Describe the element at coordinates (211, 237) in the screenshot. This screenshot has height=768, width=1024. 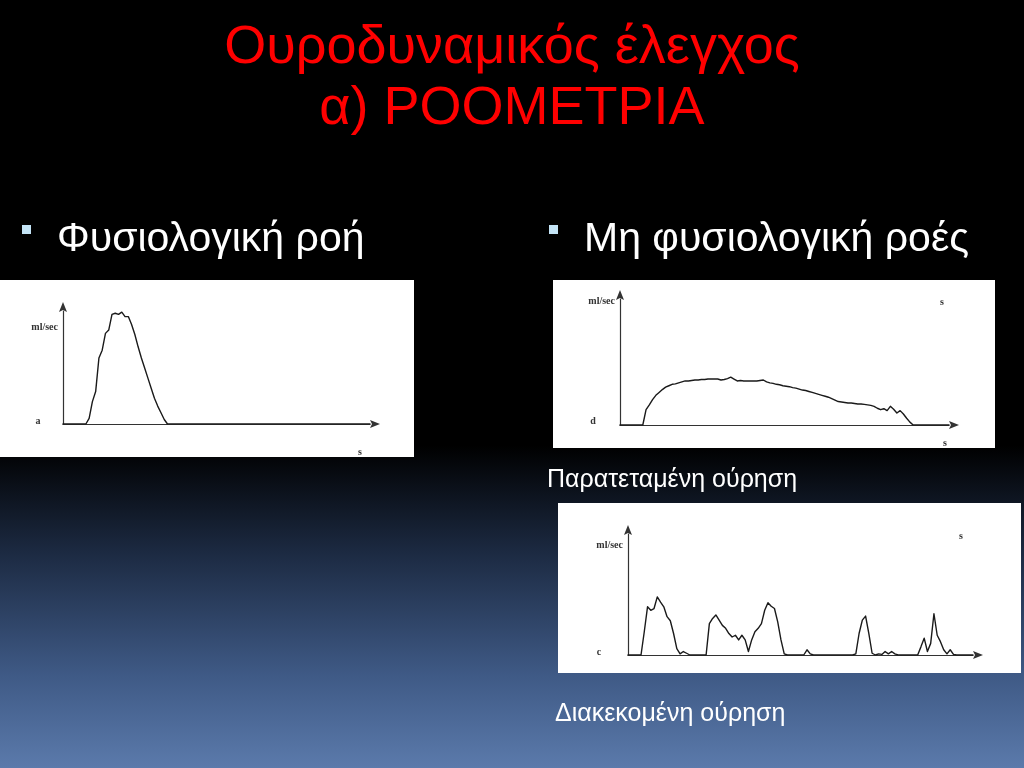
I see `chart-subtitle: Φυσιολογική ροή` at that location.